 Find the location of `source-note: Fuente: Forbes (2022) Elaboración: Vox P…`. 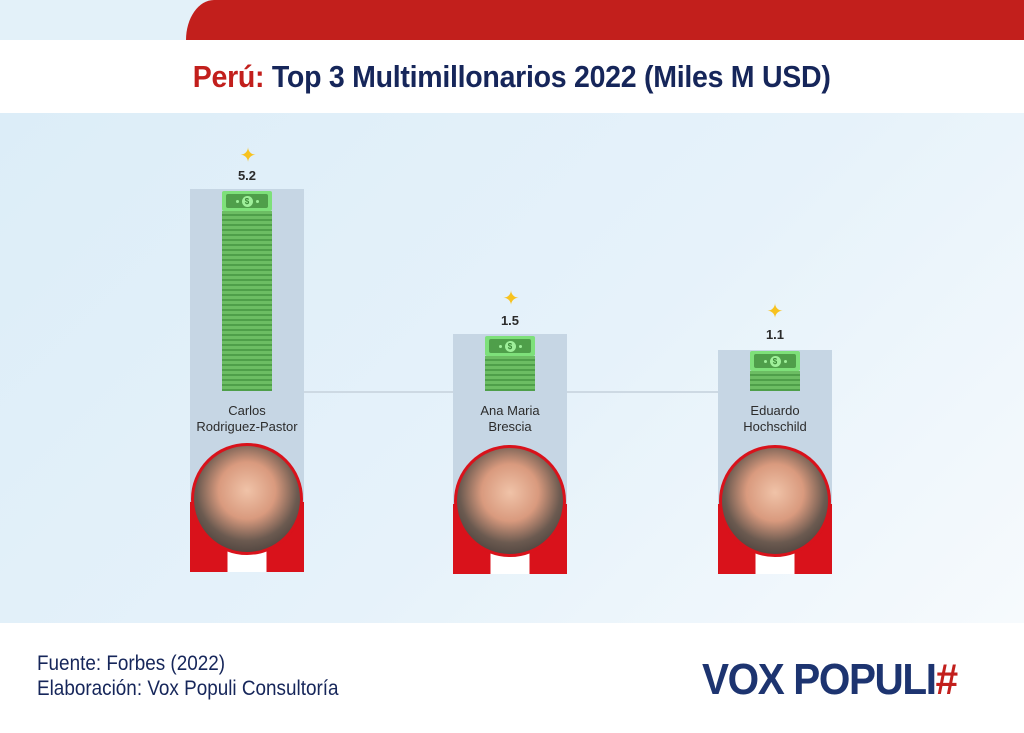

source-note: Fuente: Forbes (2022) Elaboración: Vox P… is located at coordinates (188, 676).